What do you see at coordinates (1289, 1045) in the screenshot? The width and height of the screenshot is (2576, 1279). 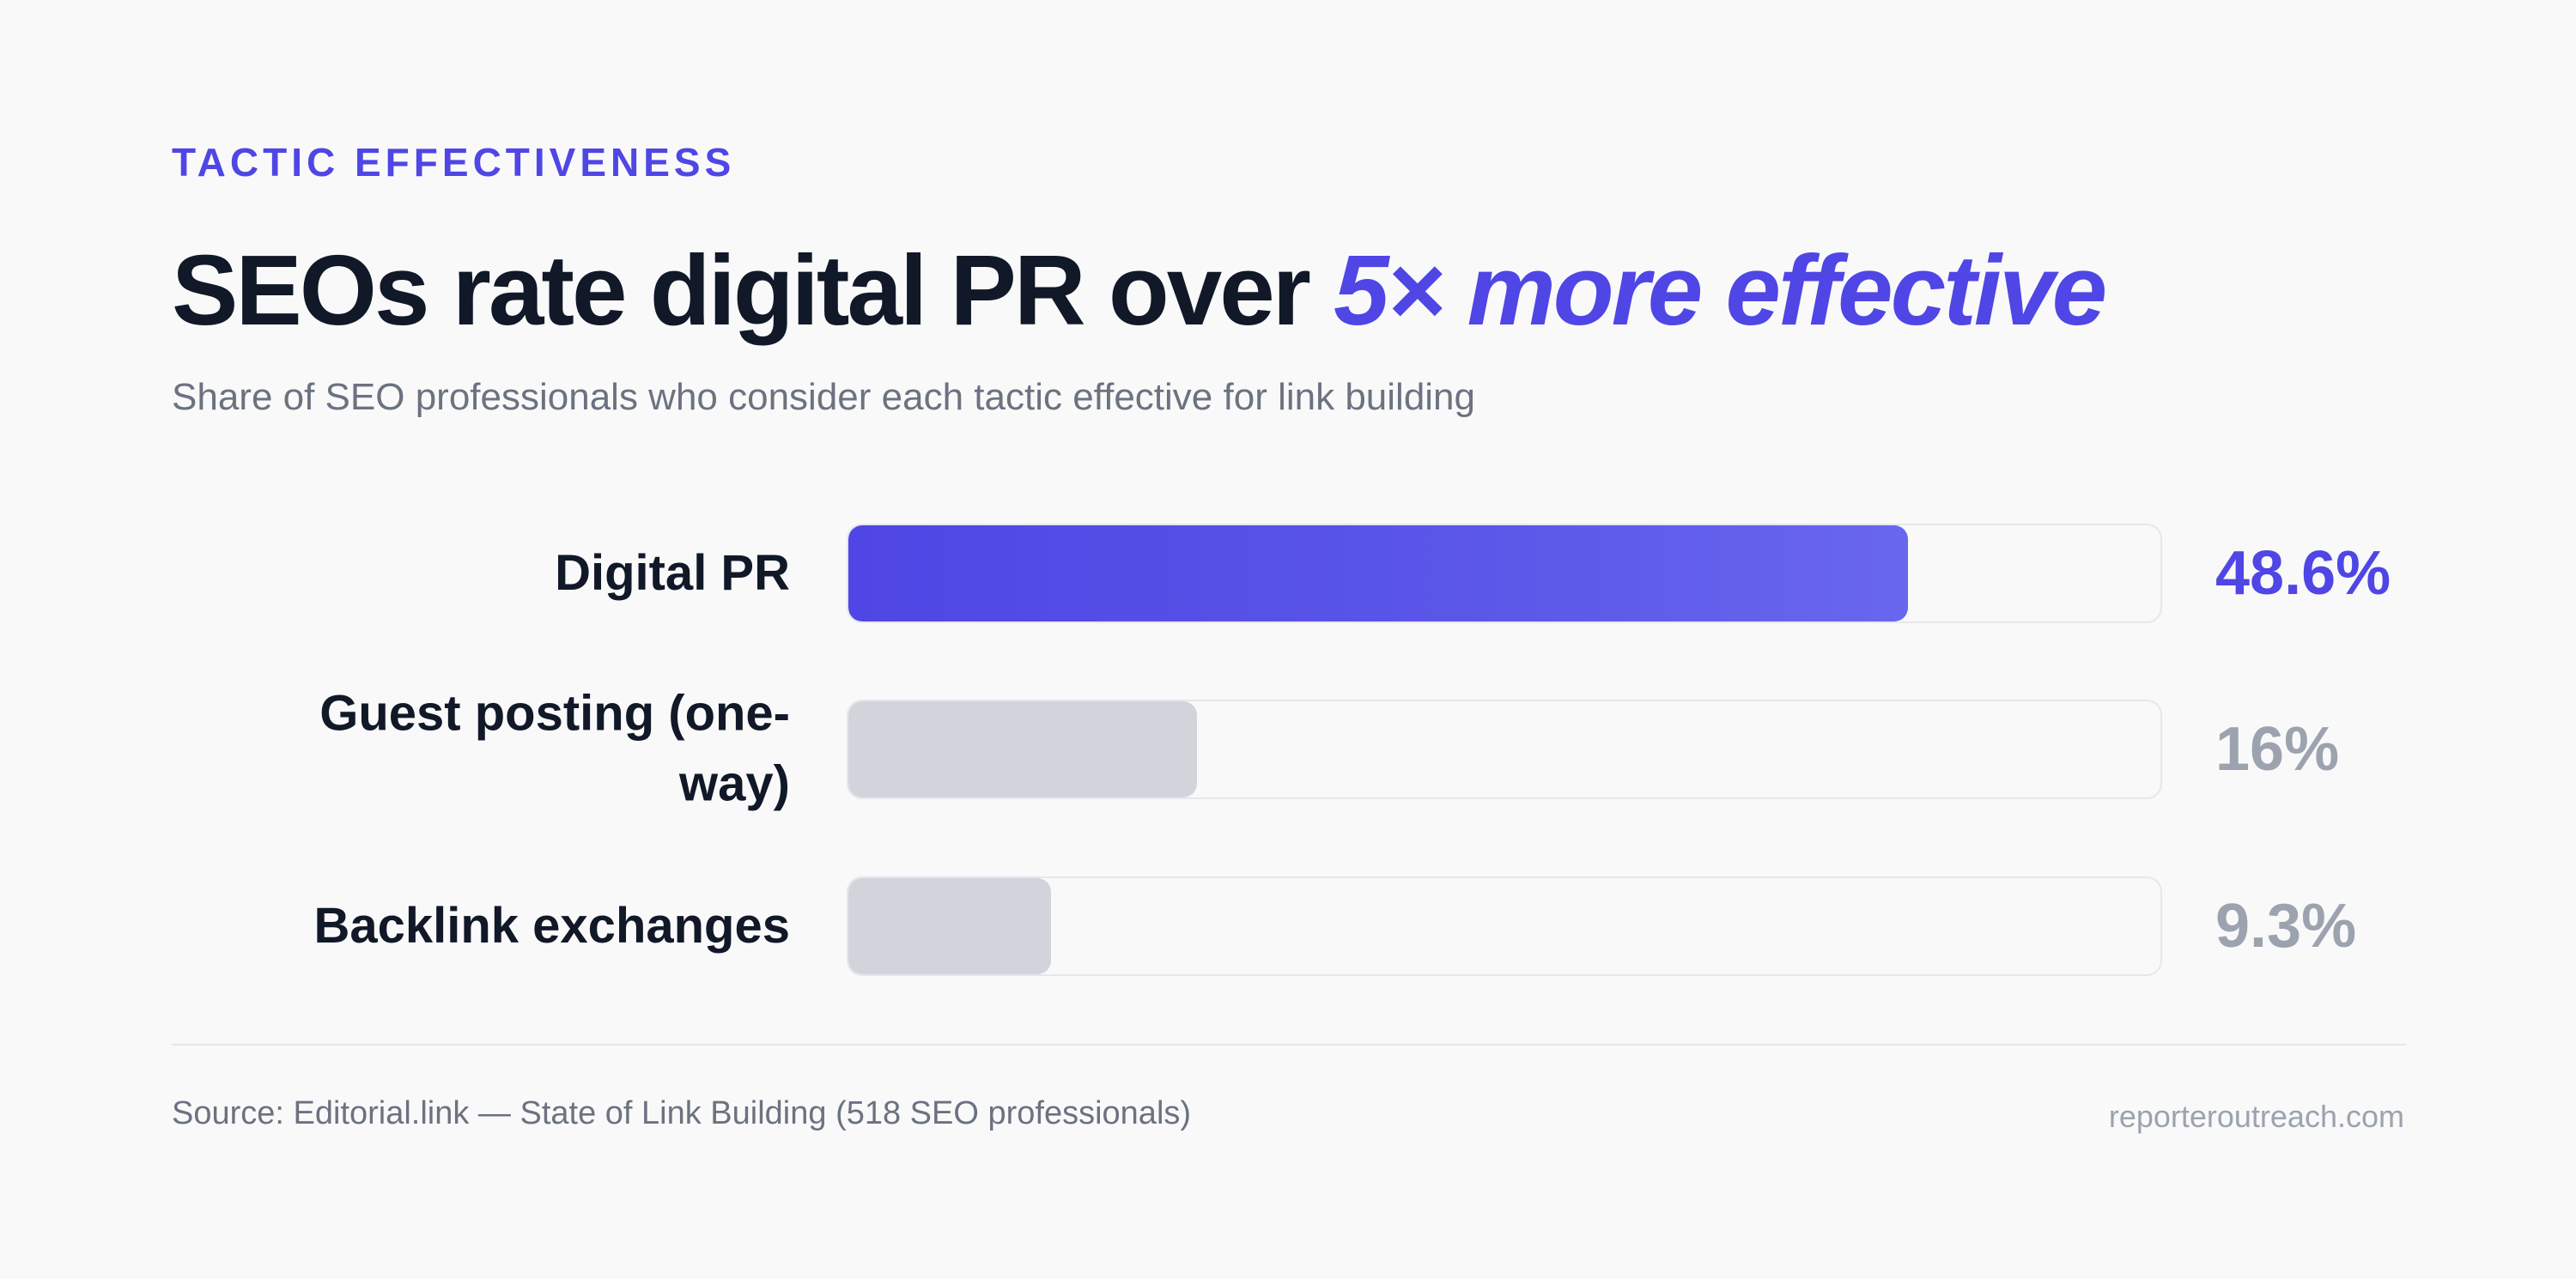 I see `footer-divider` at bounding box center [1289, 1045].